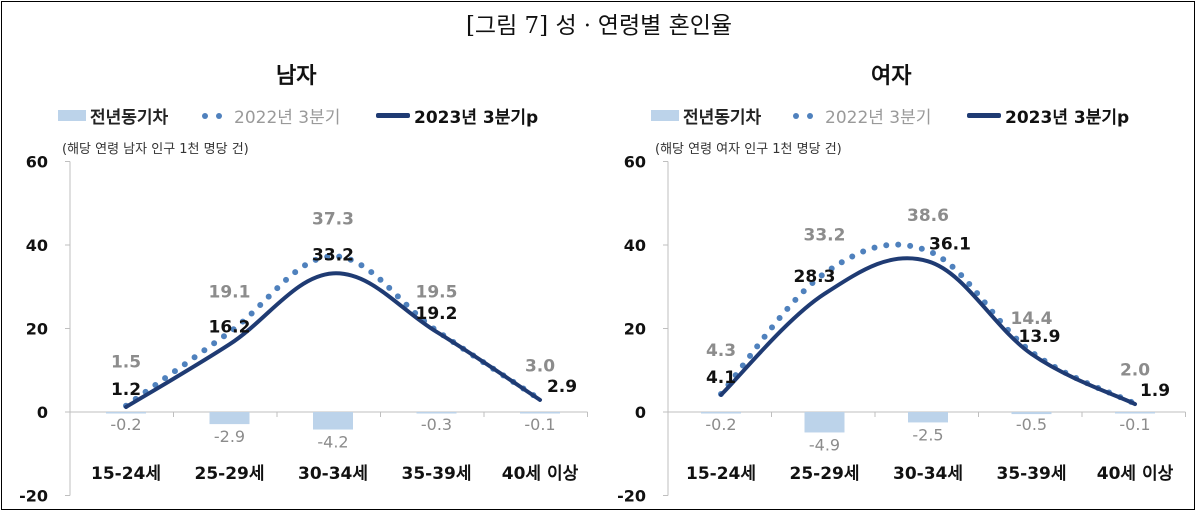  I want to click on data-label-2022: 4.3, so click(721, 351).